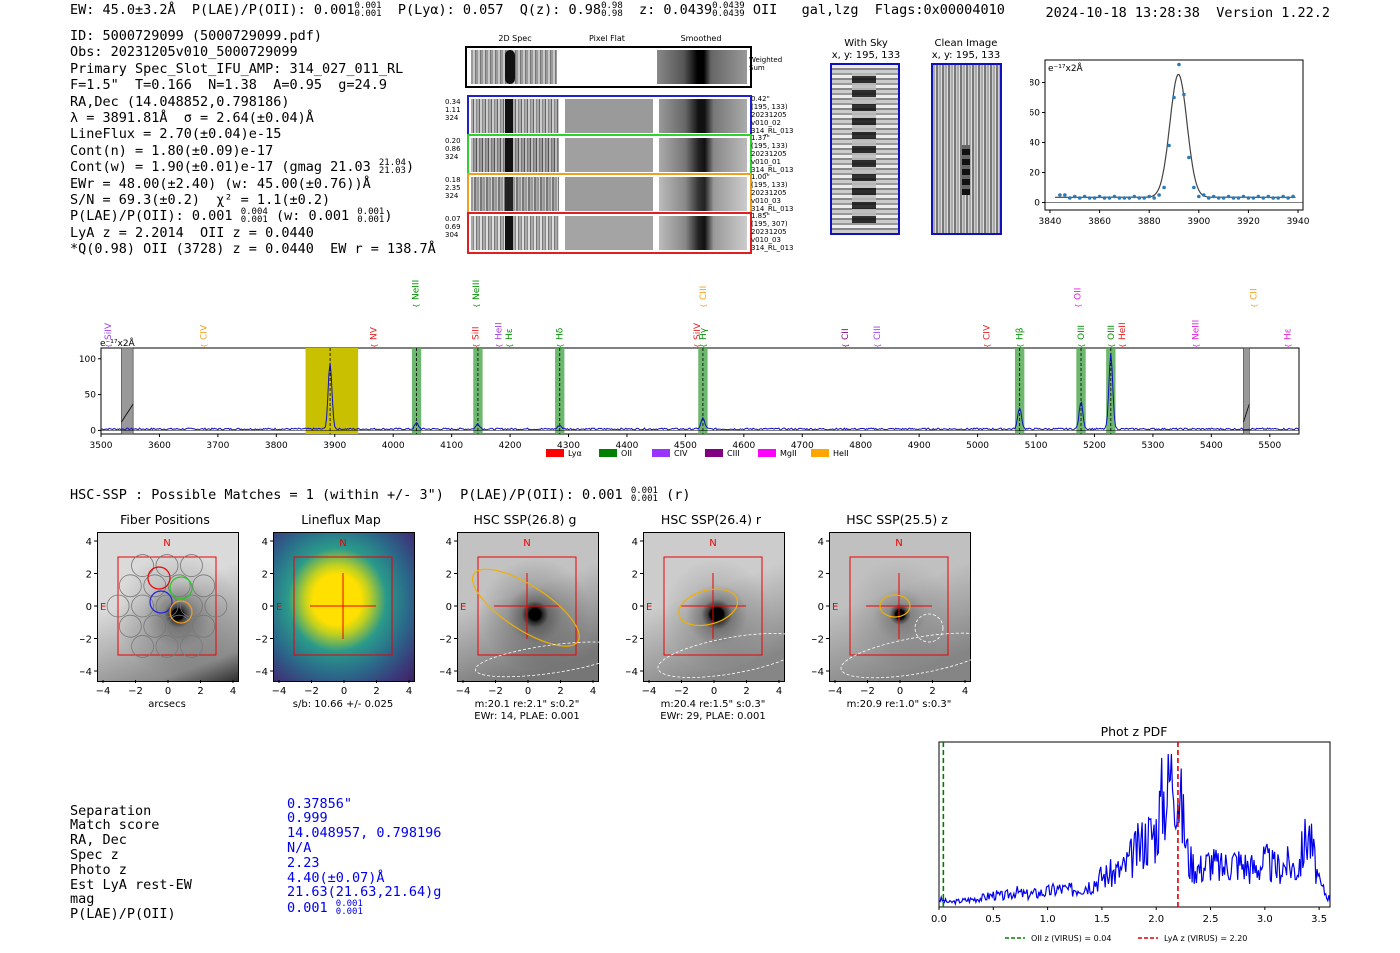 Image resolution: width=1400 pixels, height=953 pixels. What do you see at coordinates (93, 431) in the screenshot?
I see `spectrum-ytick-label: 0` at bounding box center [93, 431].